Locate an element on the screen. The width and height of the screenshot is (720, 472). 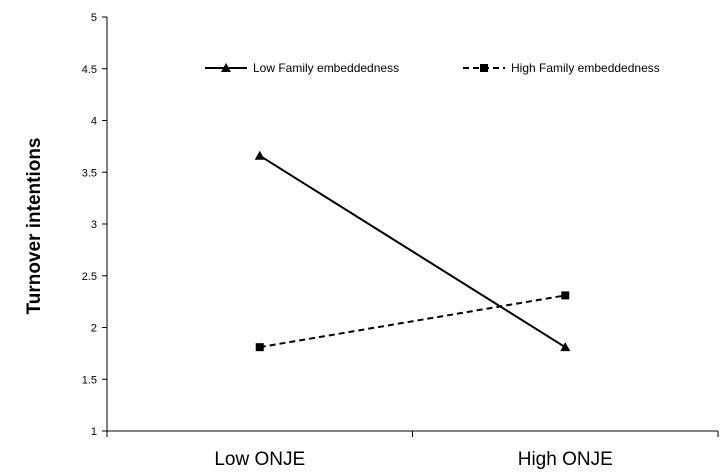
y-tick-label: 3 is located at coordinates (94, 225).